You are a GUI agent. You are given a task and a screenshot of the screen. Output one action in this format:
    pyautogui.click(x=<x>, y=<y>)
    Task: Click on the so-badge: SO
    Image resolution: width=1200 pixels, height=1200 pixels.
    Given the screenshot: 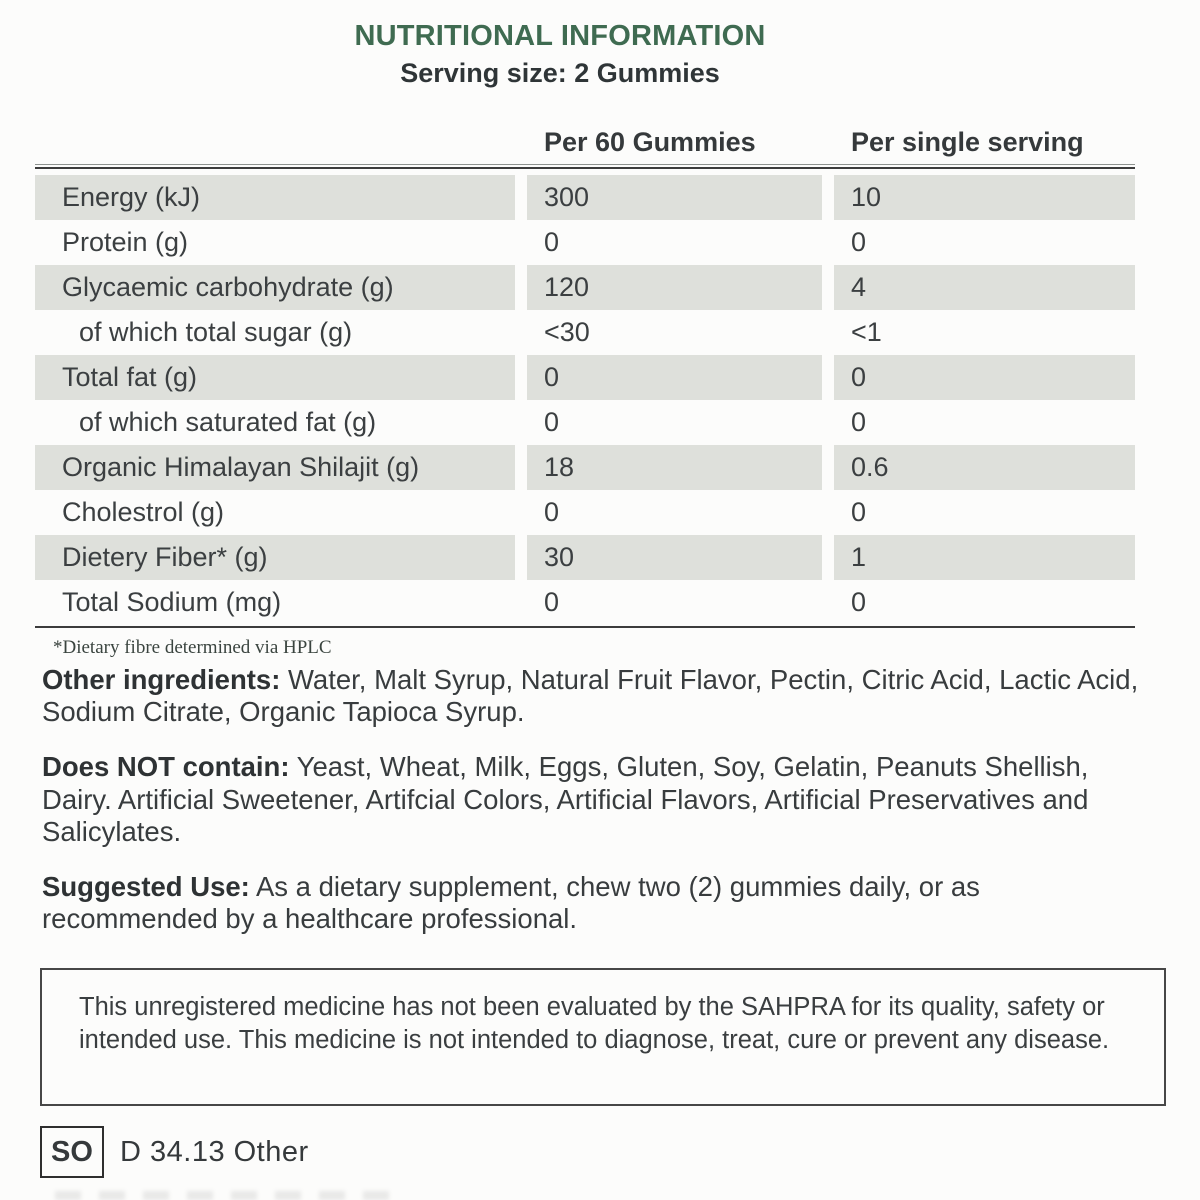 What is the action you would take?
    pyautogui.click(x=72, y=1152)
    